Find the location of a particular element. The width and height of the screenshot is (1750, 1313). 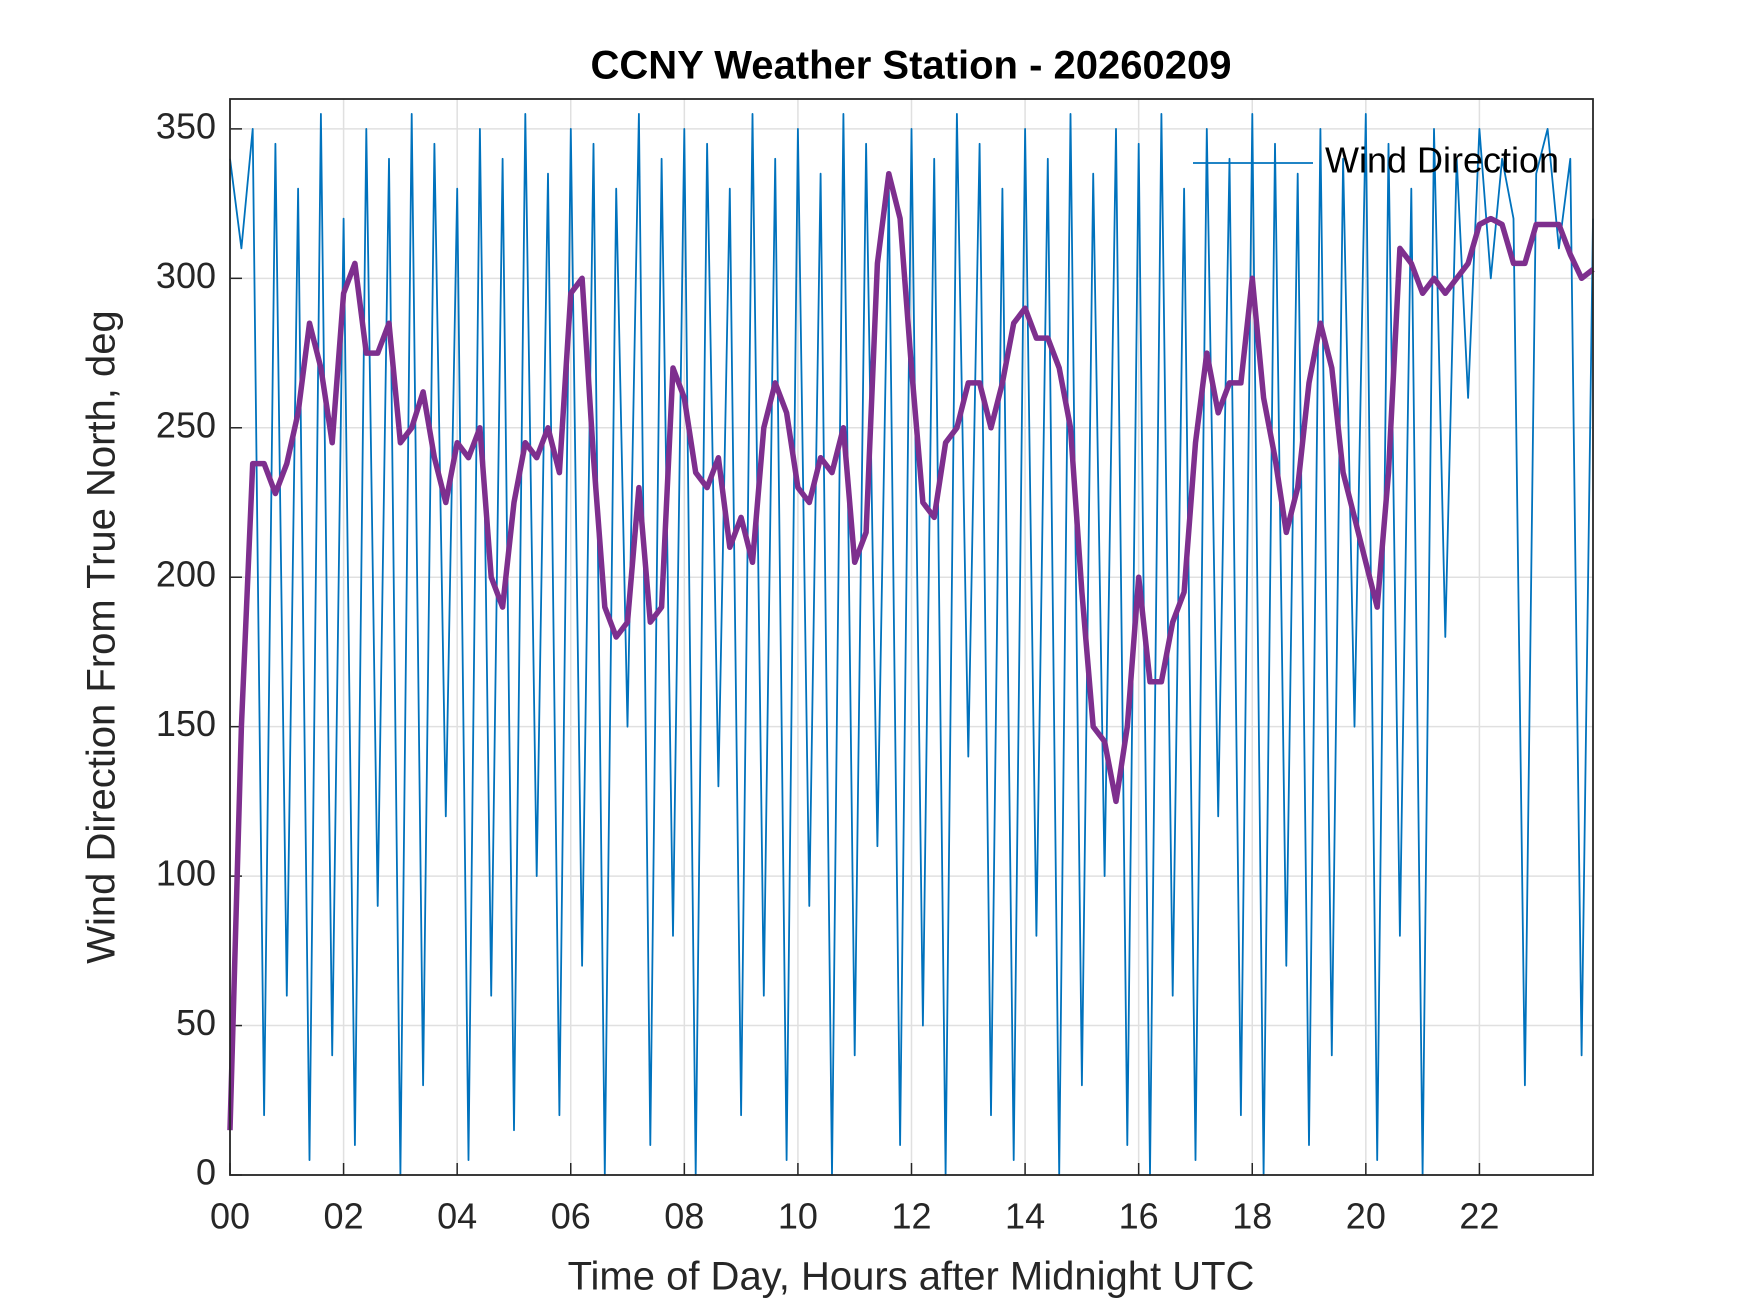

x-tick-label: 02 is located at coordinates (344, 1216).